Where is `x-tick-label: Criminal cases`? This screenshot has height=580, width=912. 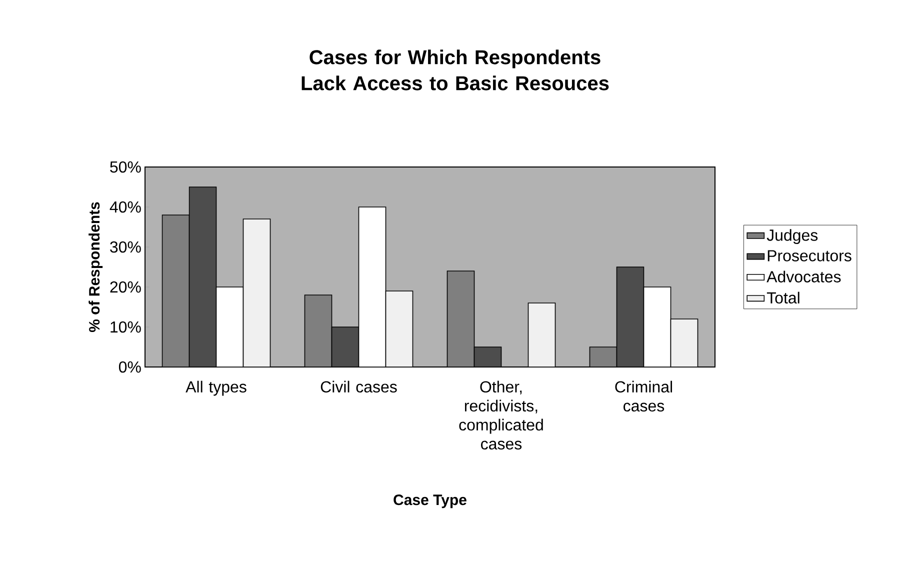 x-tick-label: Criminal cases is located at coordinates (643, 396).